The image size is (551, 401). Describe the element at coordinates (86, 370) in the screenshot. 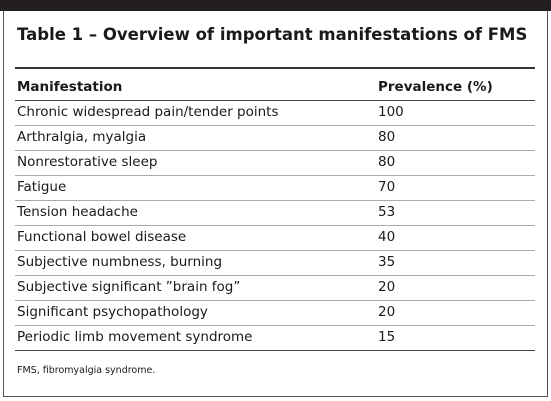

I see `footnote: FMS, fibromyalgia syndrome.` at that location.